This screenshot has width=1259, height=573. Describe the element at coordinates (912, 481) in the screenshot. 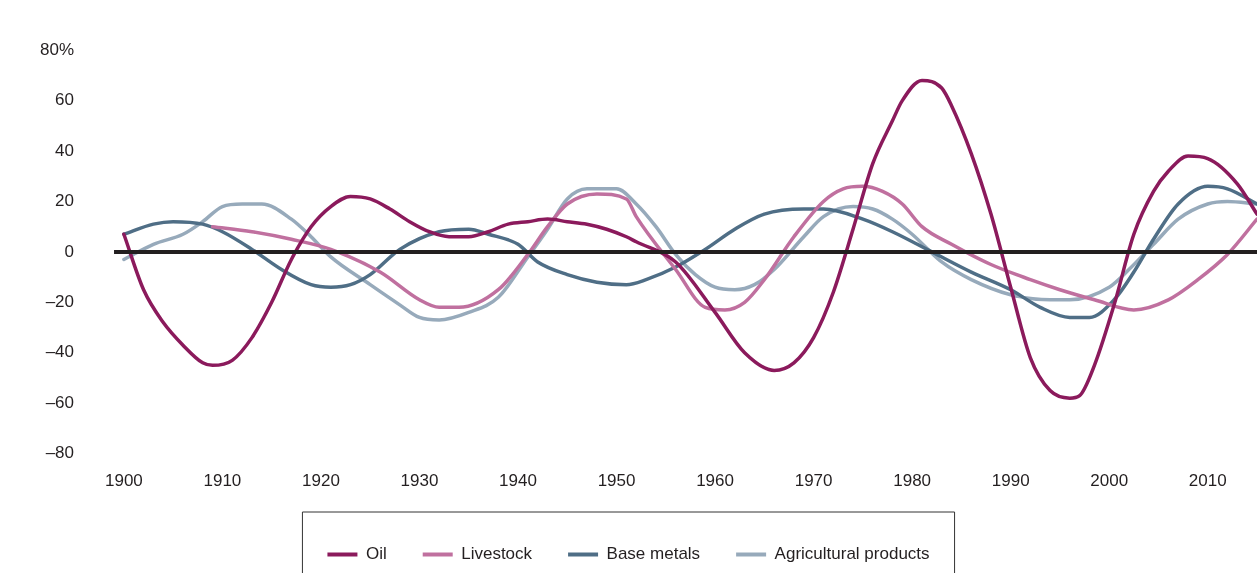

I see `x-tick-label: 1980` at that location.